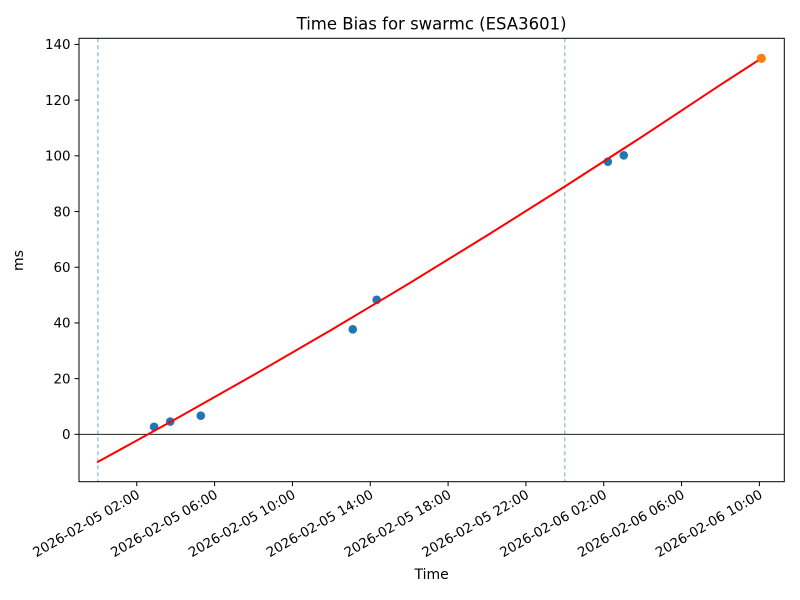 The image size is (800, 600). What do you see at coordinates (19, 260) in the screenshot?
I see `y-axis-label: ms` at bounding box center [19, 260].